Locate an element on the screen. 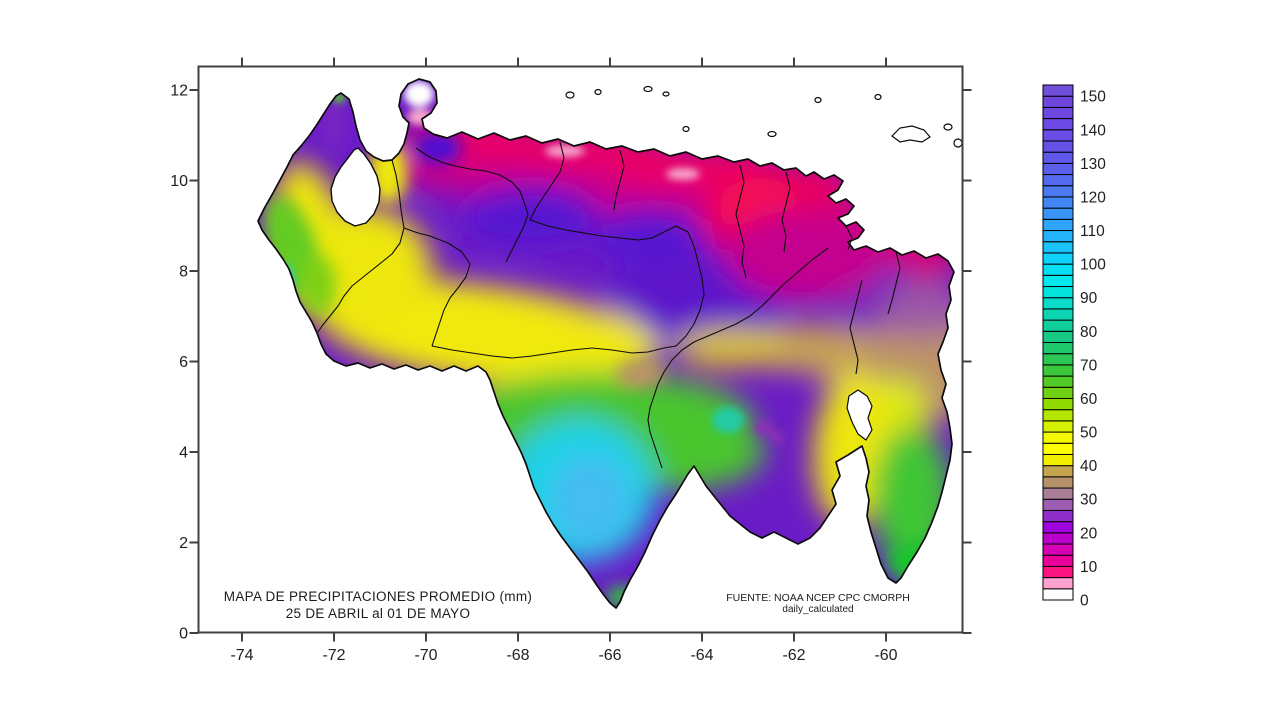 Image resolution: width=1280 pixels, height=720 pixels. y-tick-label: 0 is located at coordinates (183, 634).